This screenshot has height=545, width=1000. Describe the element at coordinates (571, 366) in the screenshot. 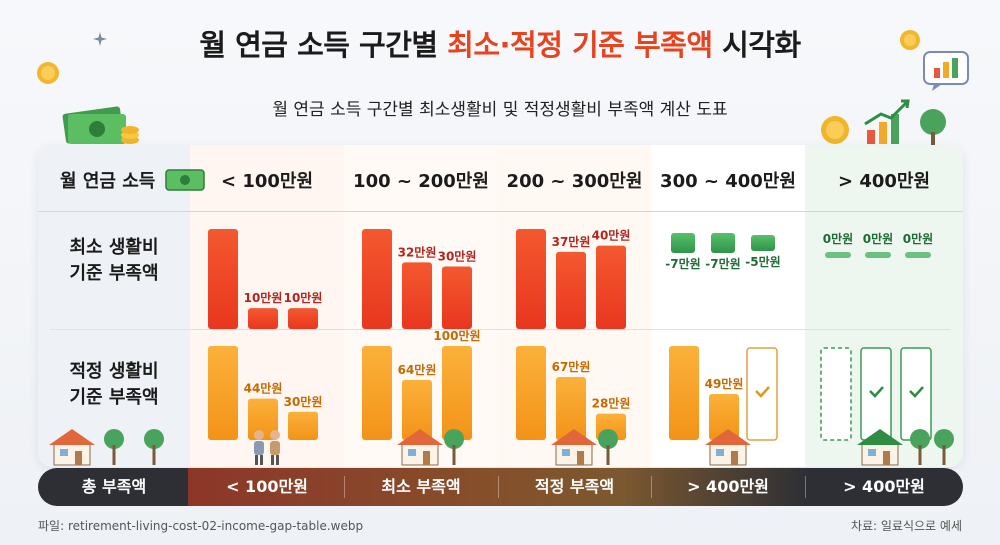

I see `bar-label: 67만원` at that location.